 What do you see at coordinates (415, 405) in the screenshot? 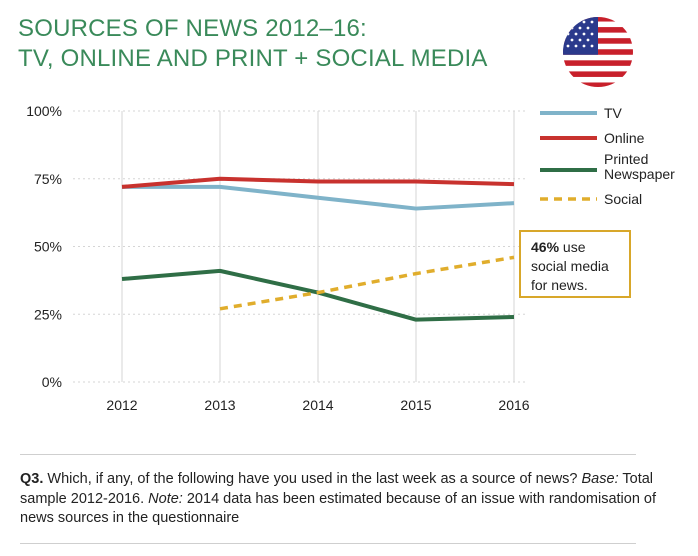
I see `x-tick-label: 2015` at bounding box center [415, 405].